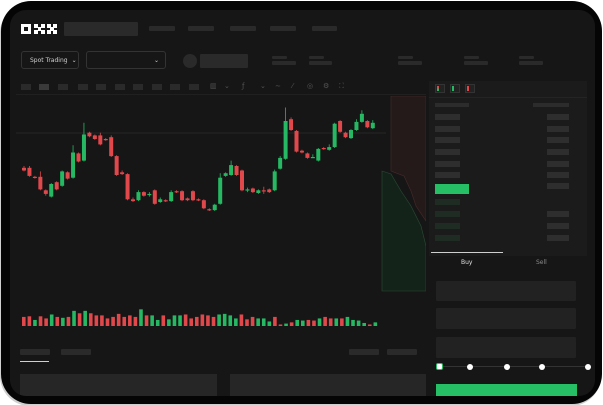  Describe the element at coordinates (76, 352) in the screenshot. I see `tab-order-history` at that location.